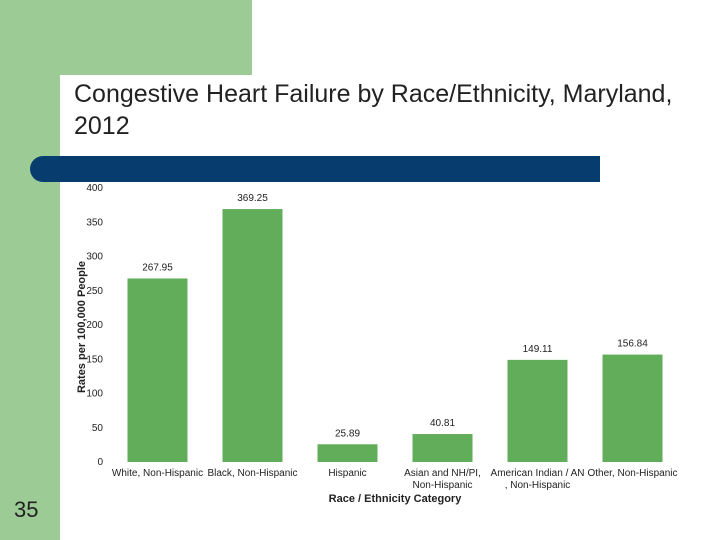 This screenshot has width=720, height=540. I want to click on data-label: 369.25, so click(252, 198).